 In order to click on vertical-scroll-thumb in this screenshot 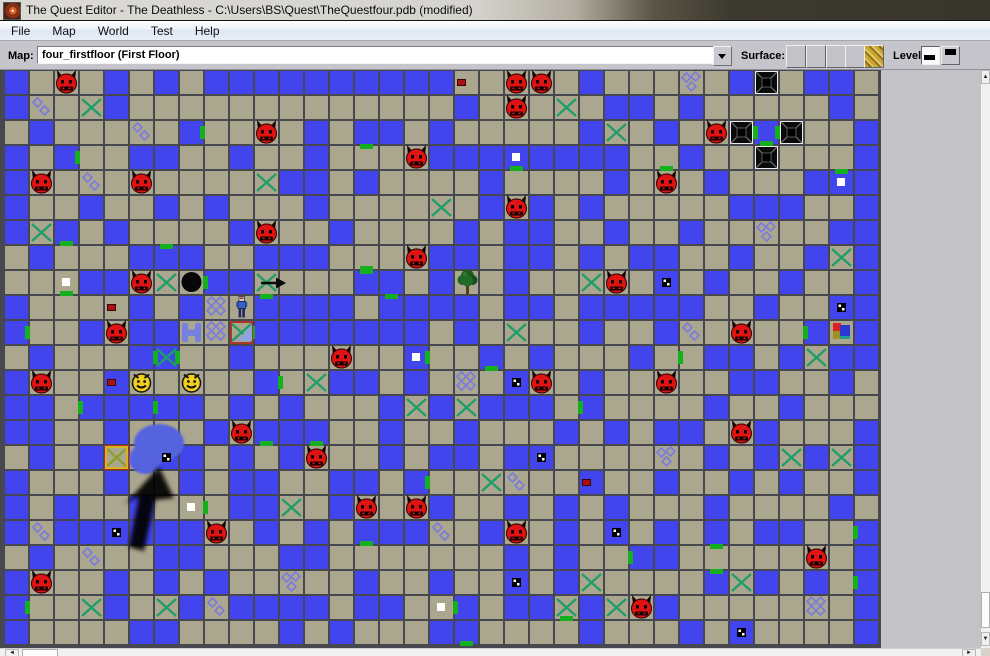, I will do `click(985, 610)`.